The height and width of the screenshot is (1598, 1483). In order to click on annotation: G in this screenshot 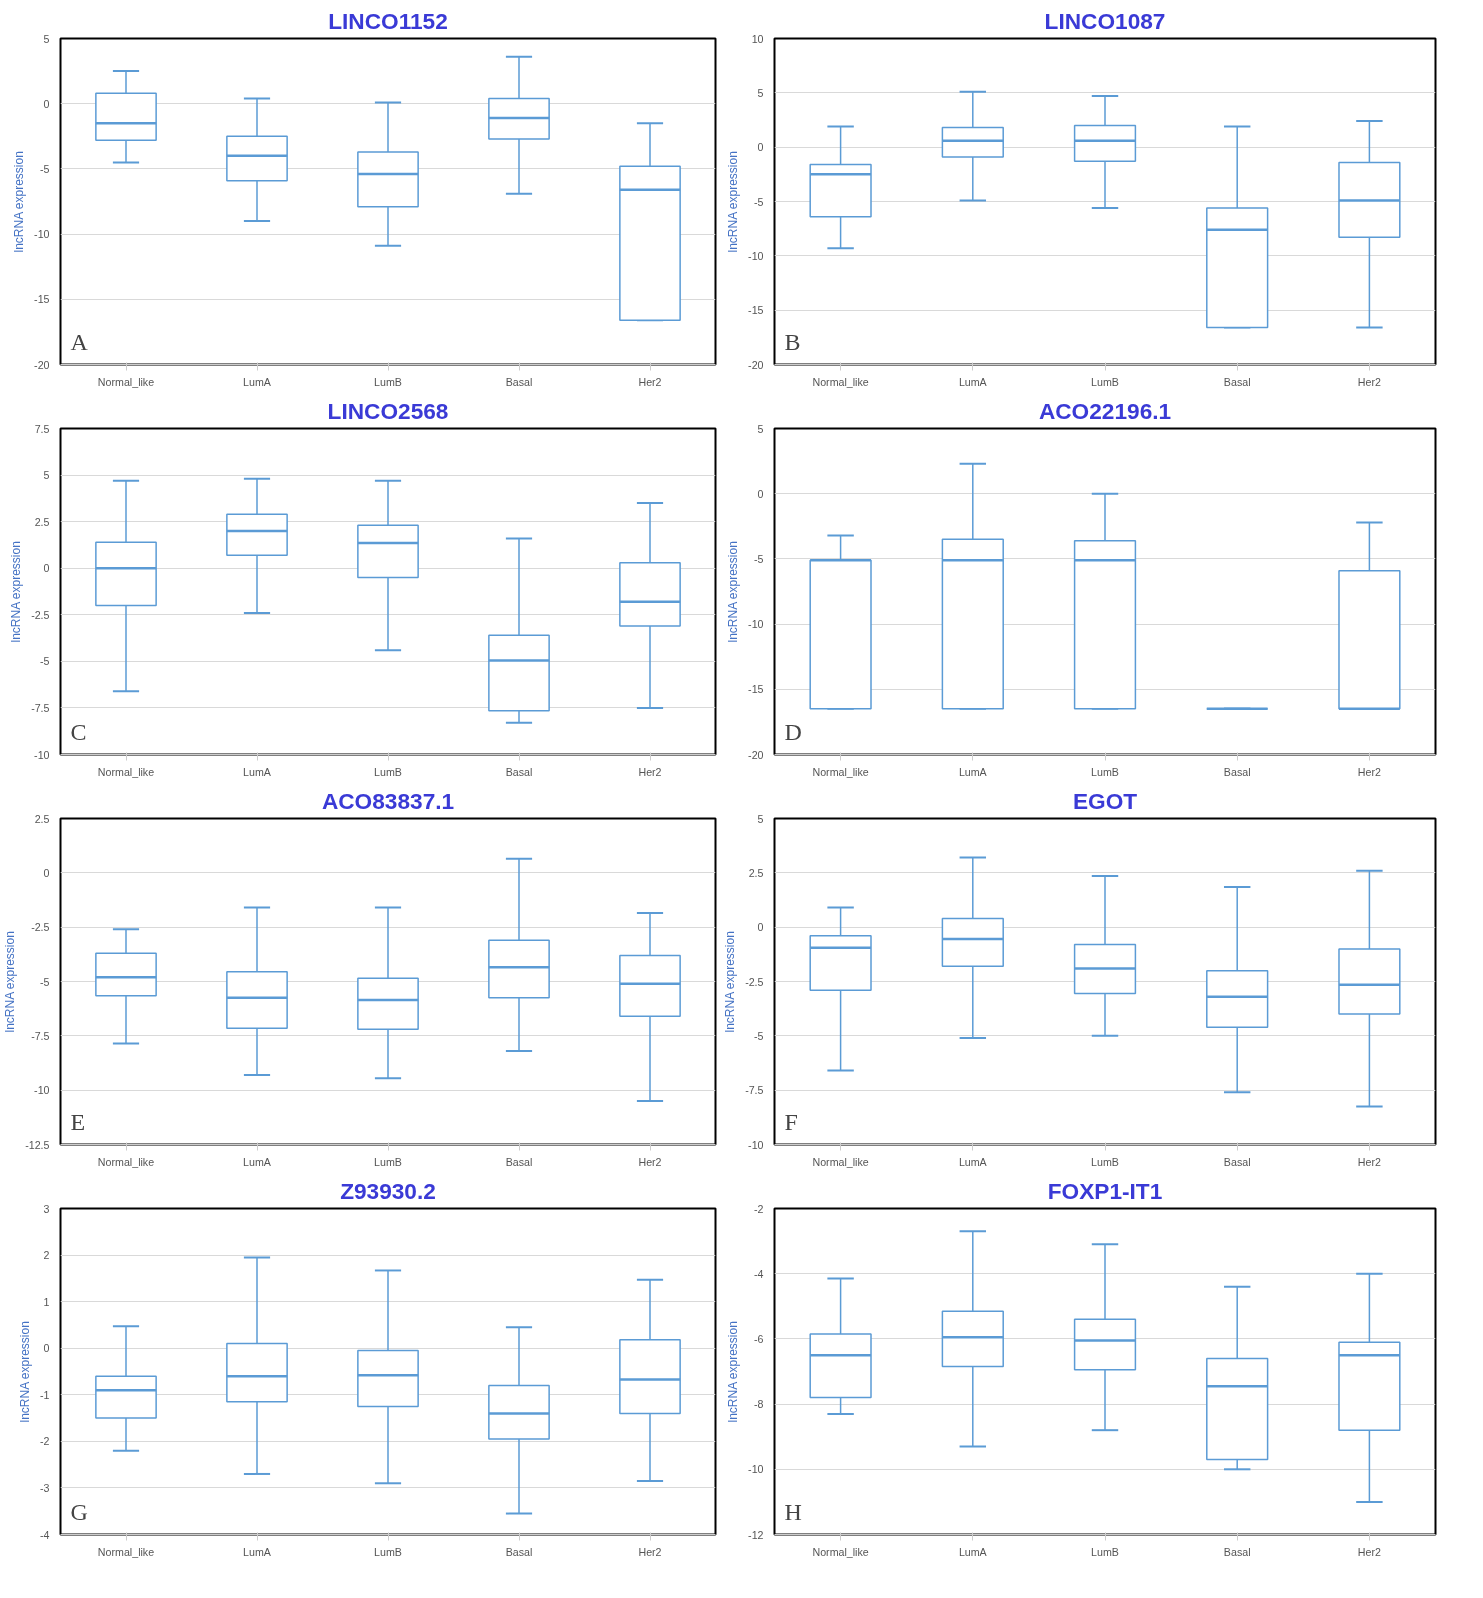, I will do `click(79, 1511)`.